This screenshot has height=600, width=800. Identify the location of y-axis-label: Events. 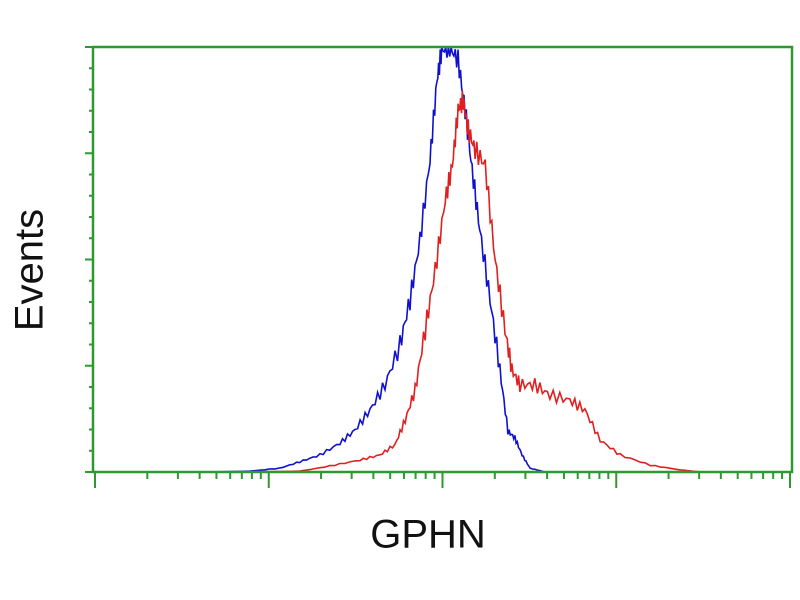
(29, 270).